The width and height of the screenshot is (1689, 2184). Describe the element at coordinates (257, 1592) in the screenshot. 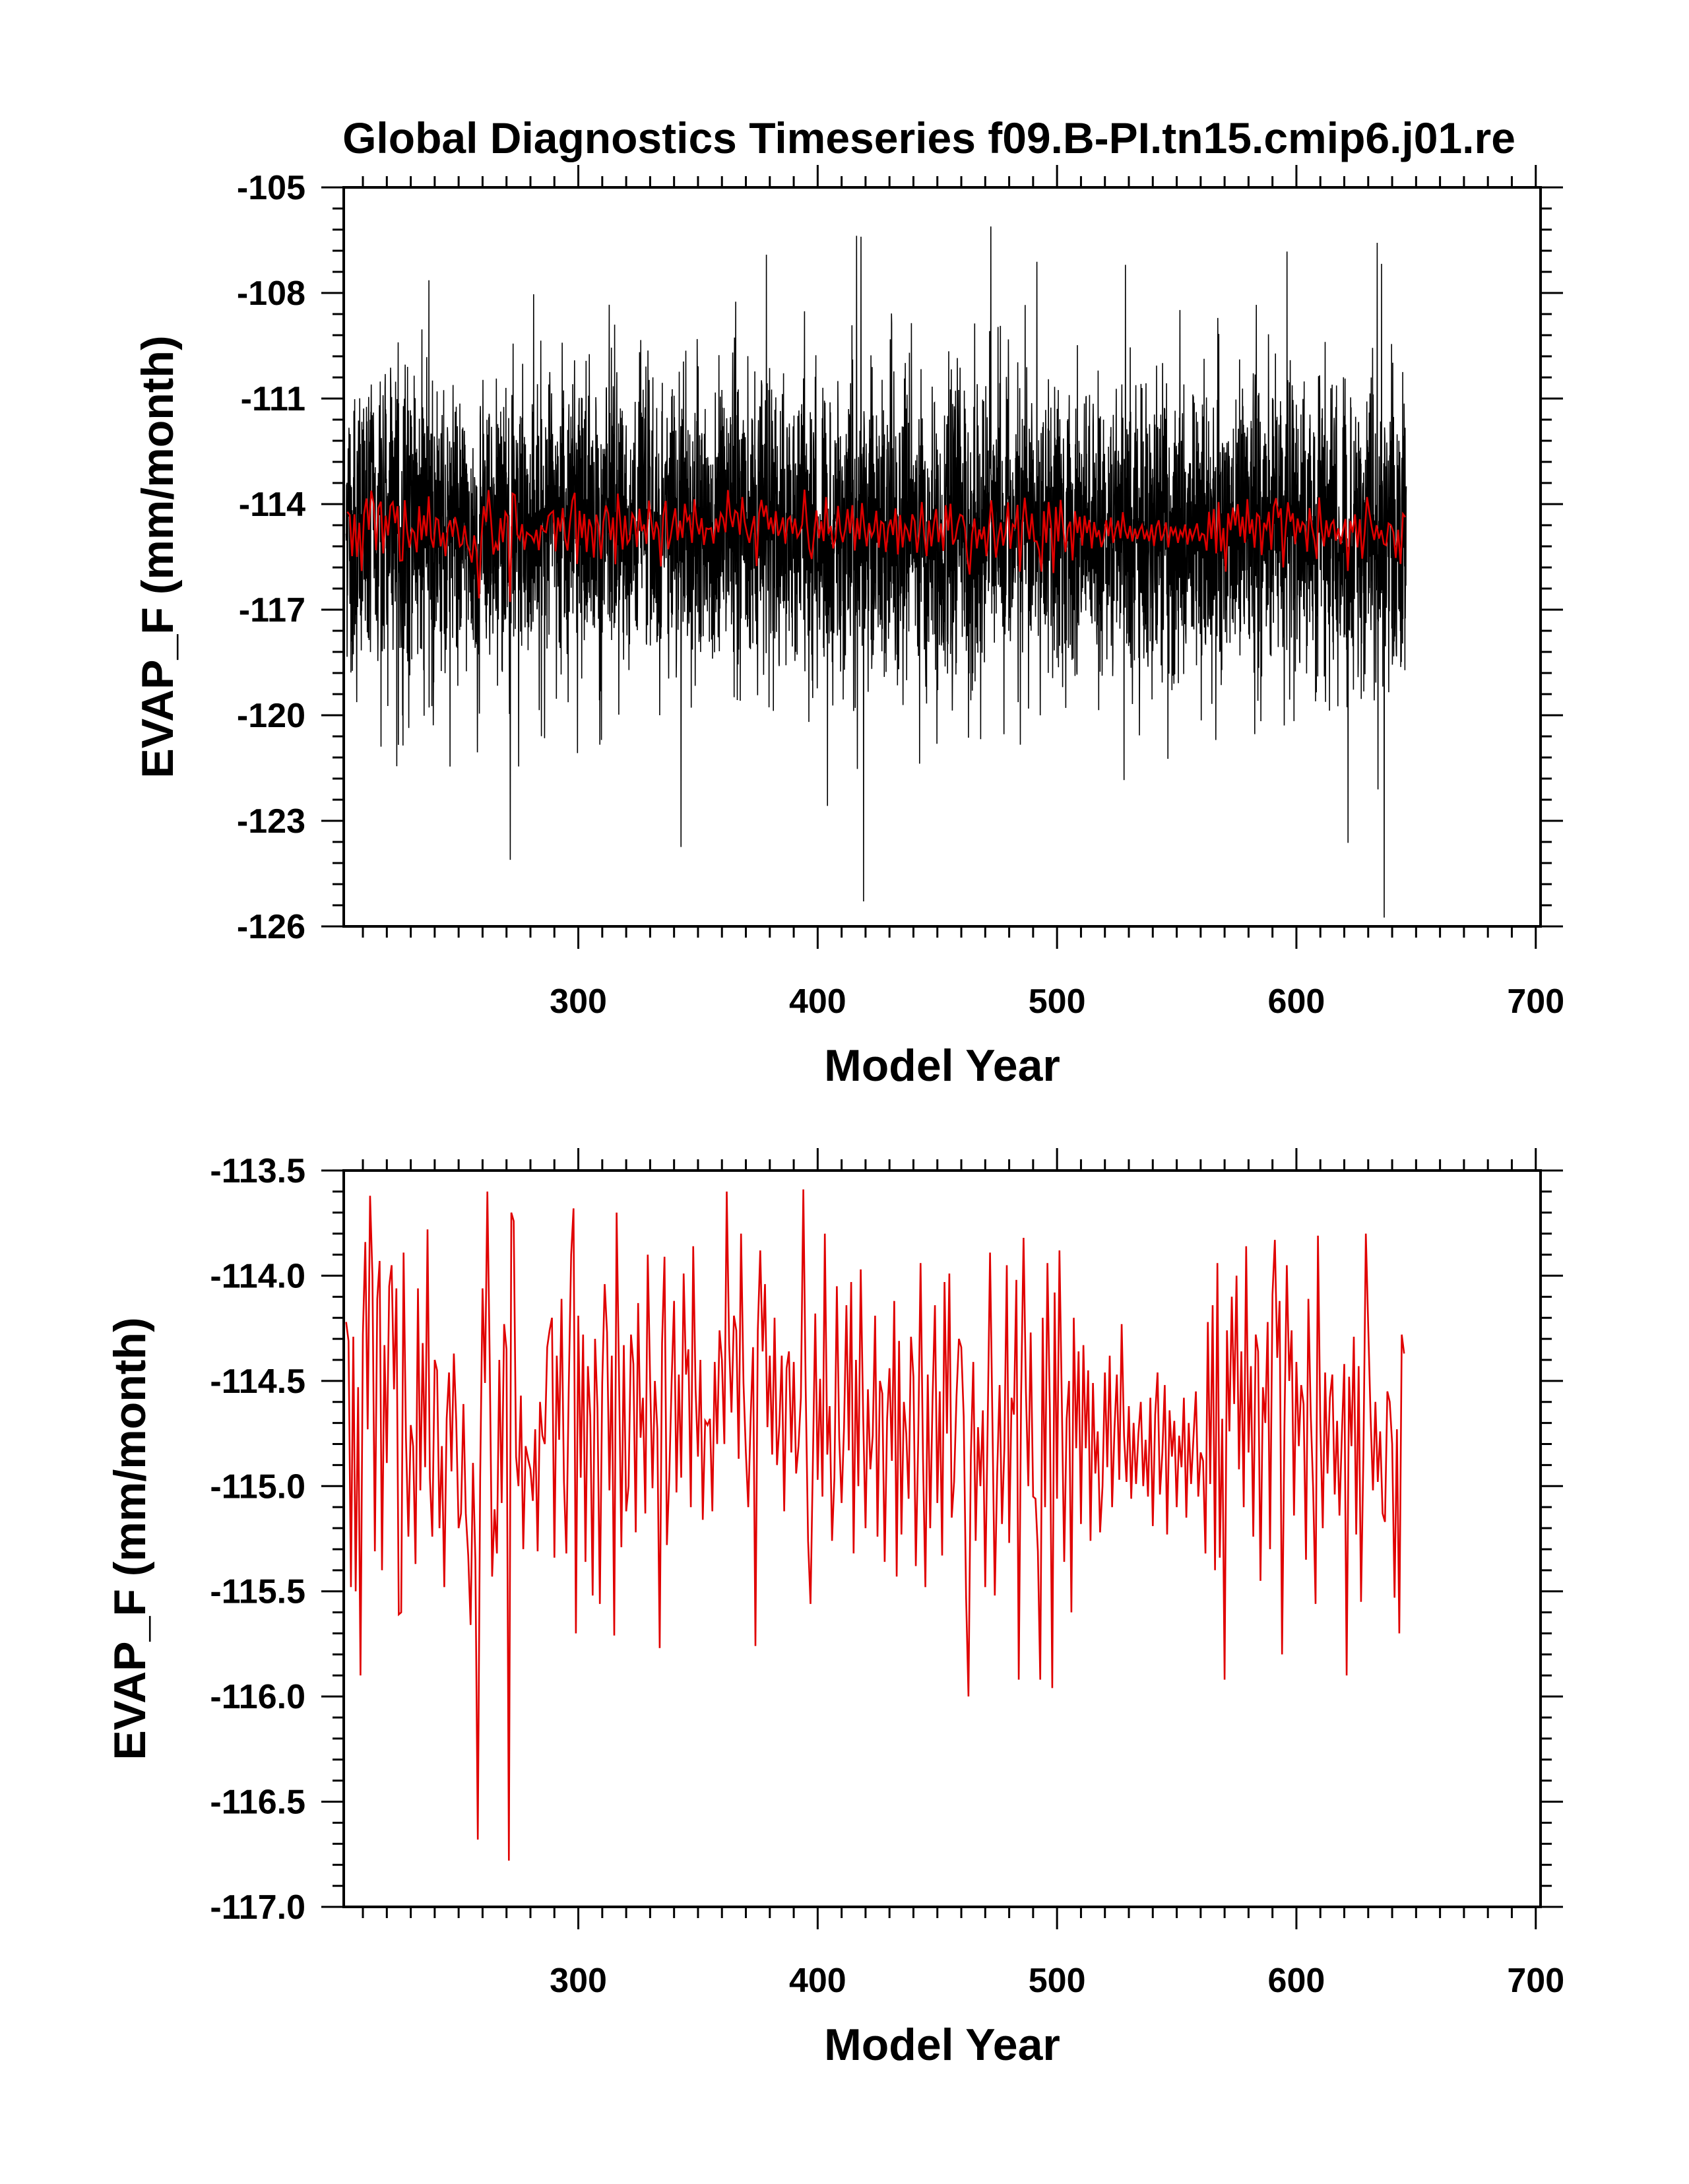

I see `y-tick-label: -115.5` at that location.